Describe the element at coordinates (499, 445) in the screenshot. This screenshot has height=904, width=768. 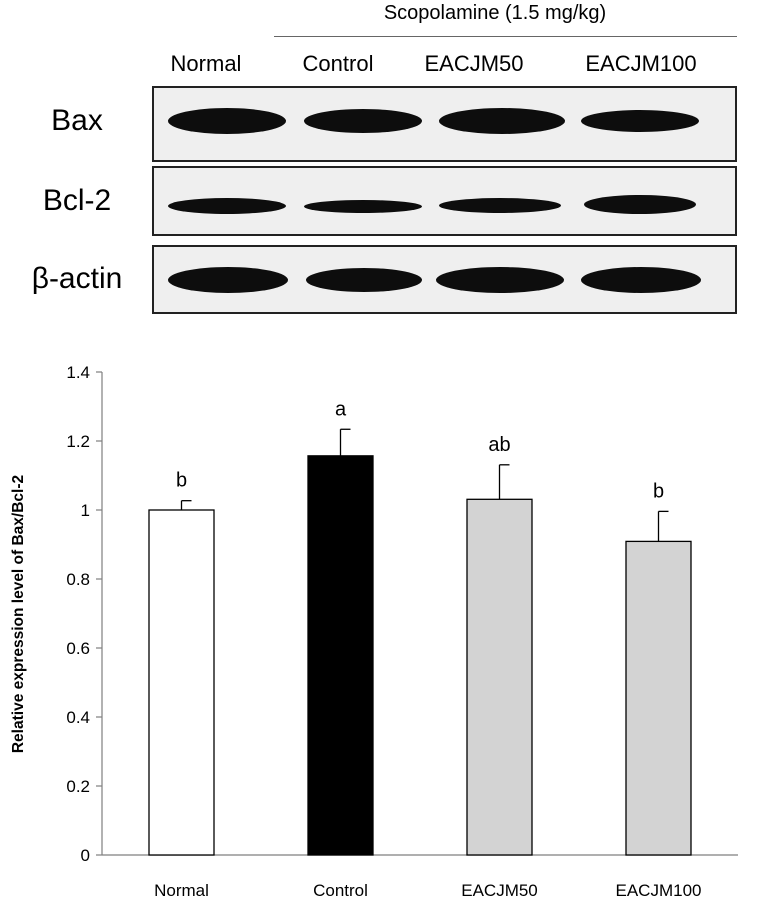
I see `significance-label: ab` at that location.